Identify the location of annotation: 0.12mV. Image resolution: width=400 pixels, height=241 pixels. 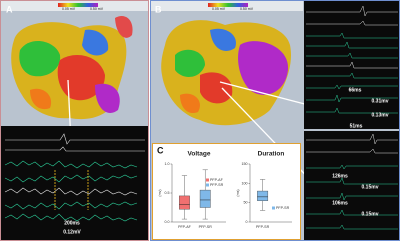
(72, 232).